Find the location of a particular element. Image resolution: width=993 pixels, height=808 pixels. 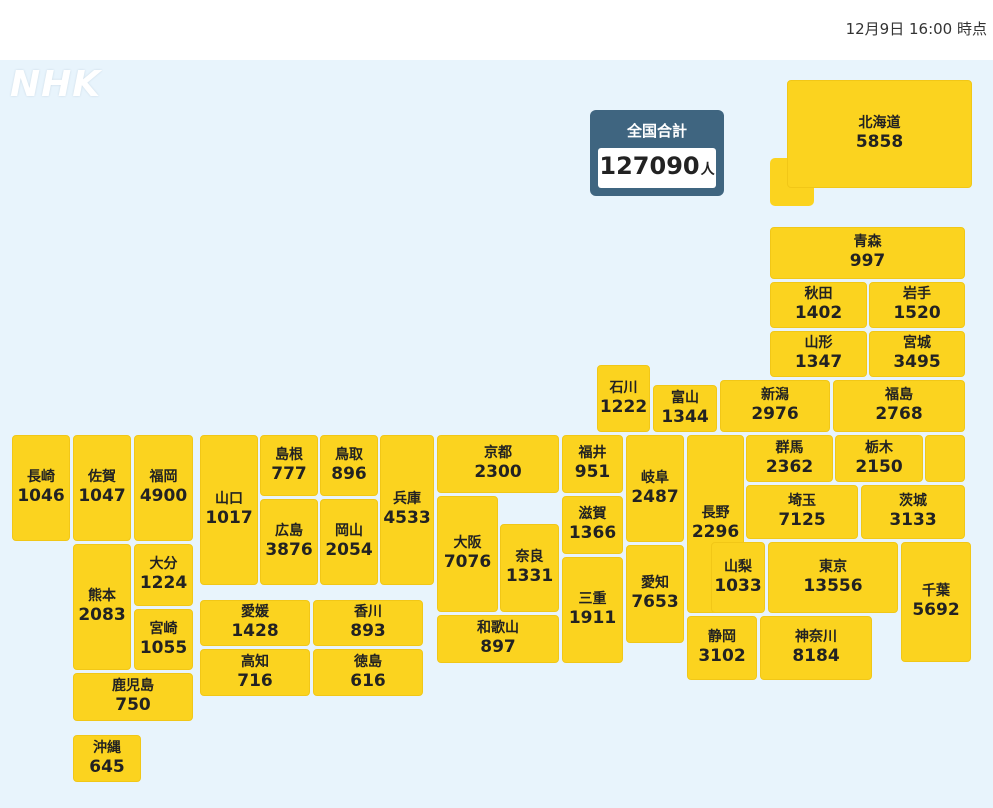

pref-name: 富山 is located at coordinates (685, 397).